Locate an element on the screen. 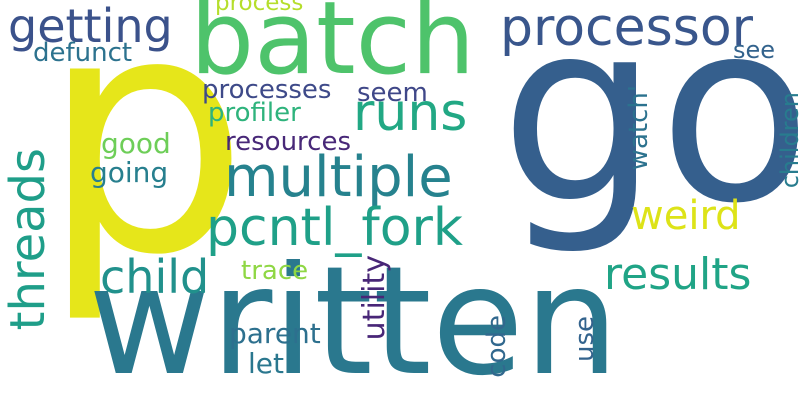  word-trace: trace is located at coordinates (275, 271).